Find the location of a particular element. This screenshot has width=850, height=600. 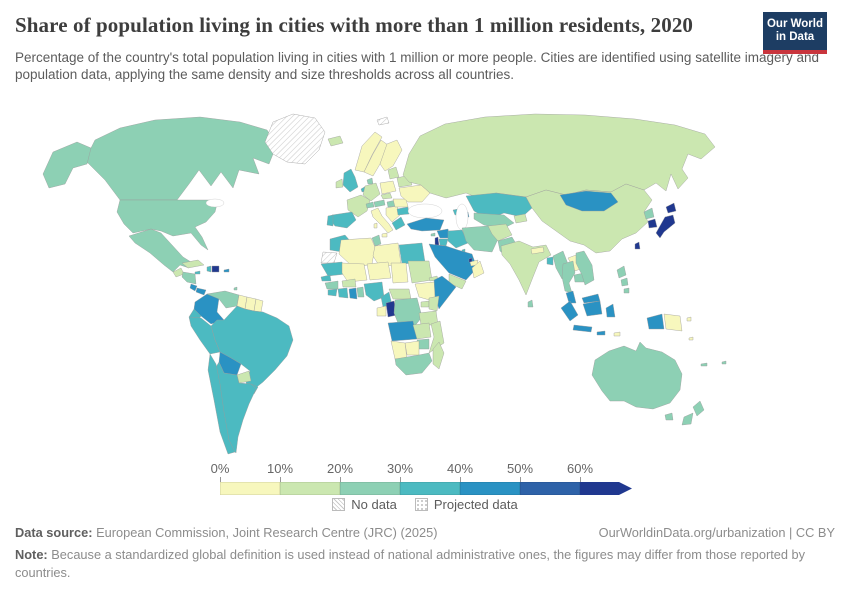

country-tasmania is located at coordinates (669, 416).